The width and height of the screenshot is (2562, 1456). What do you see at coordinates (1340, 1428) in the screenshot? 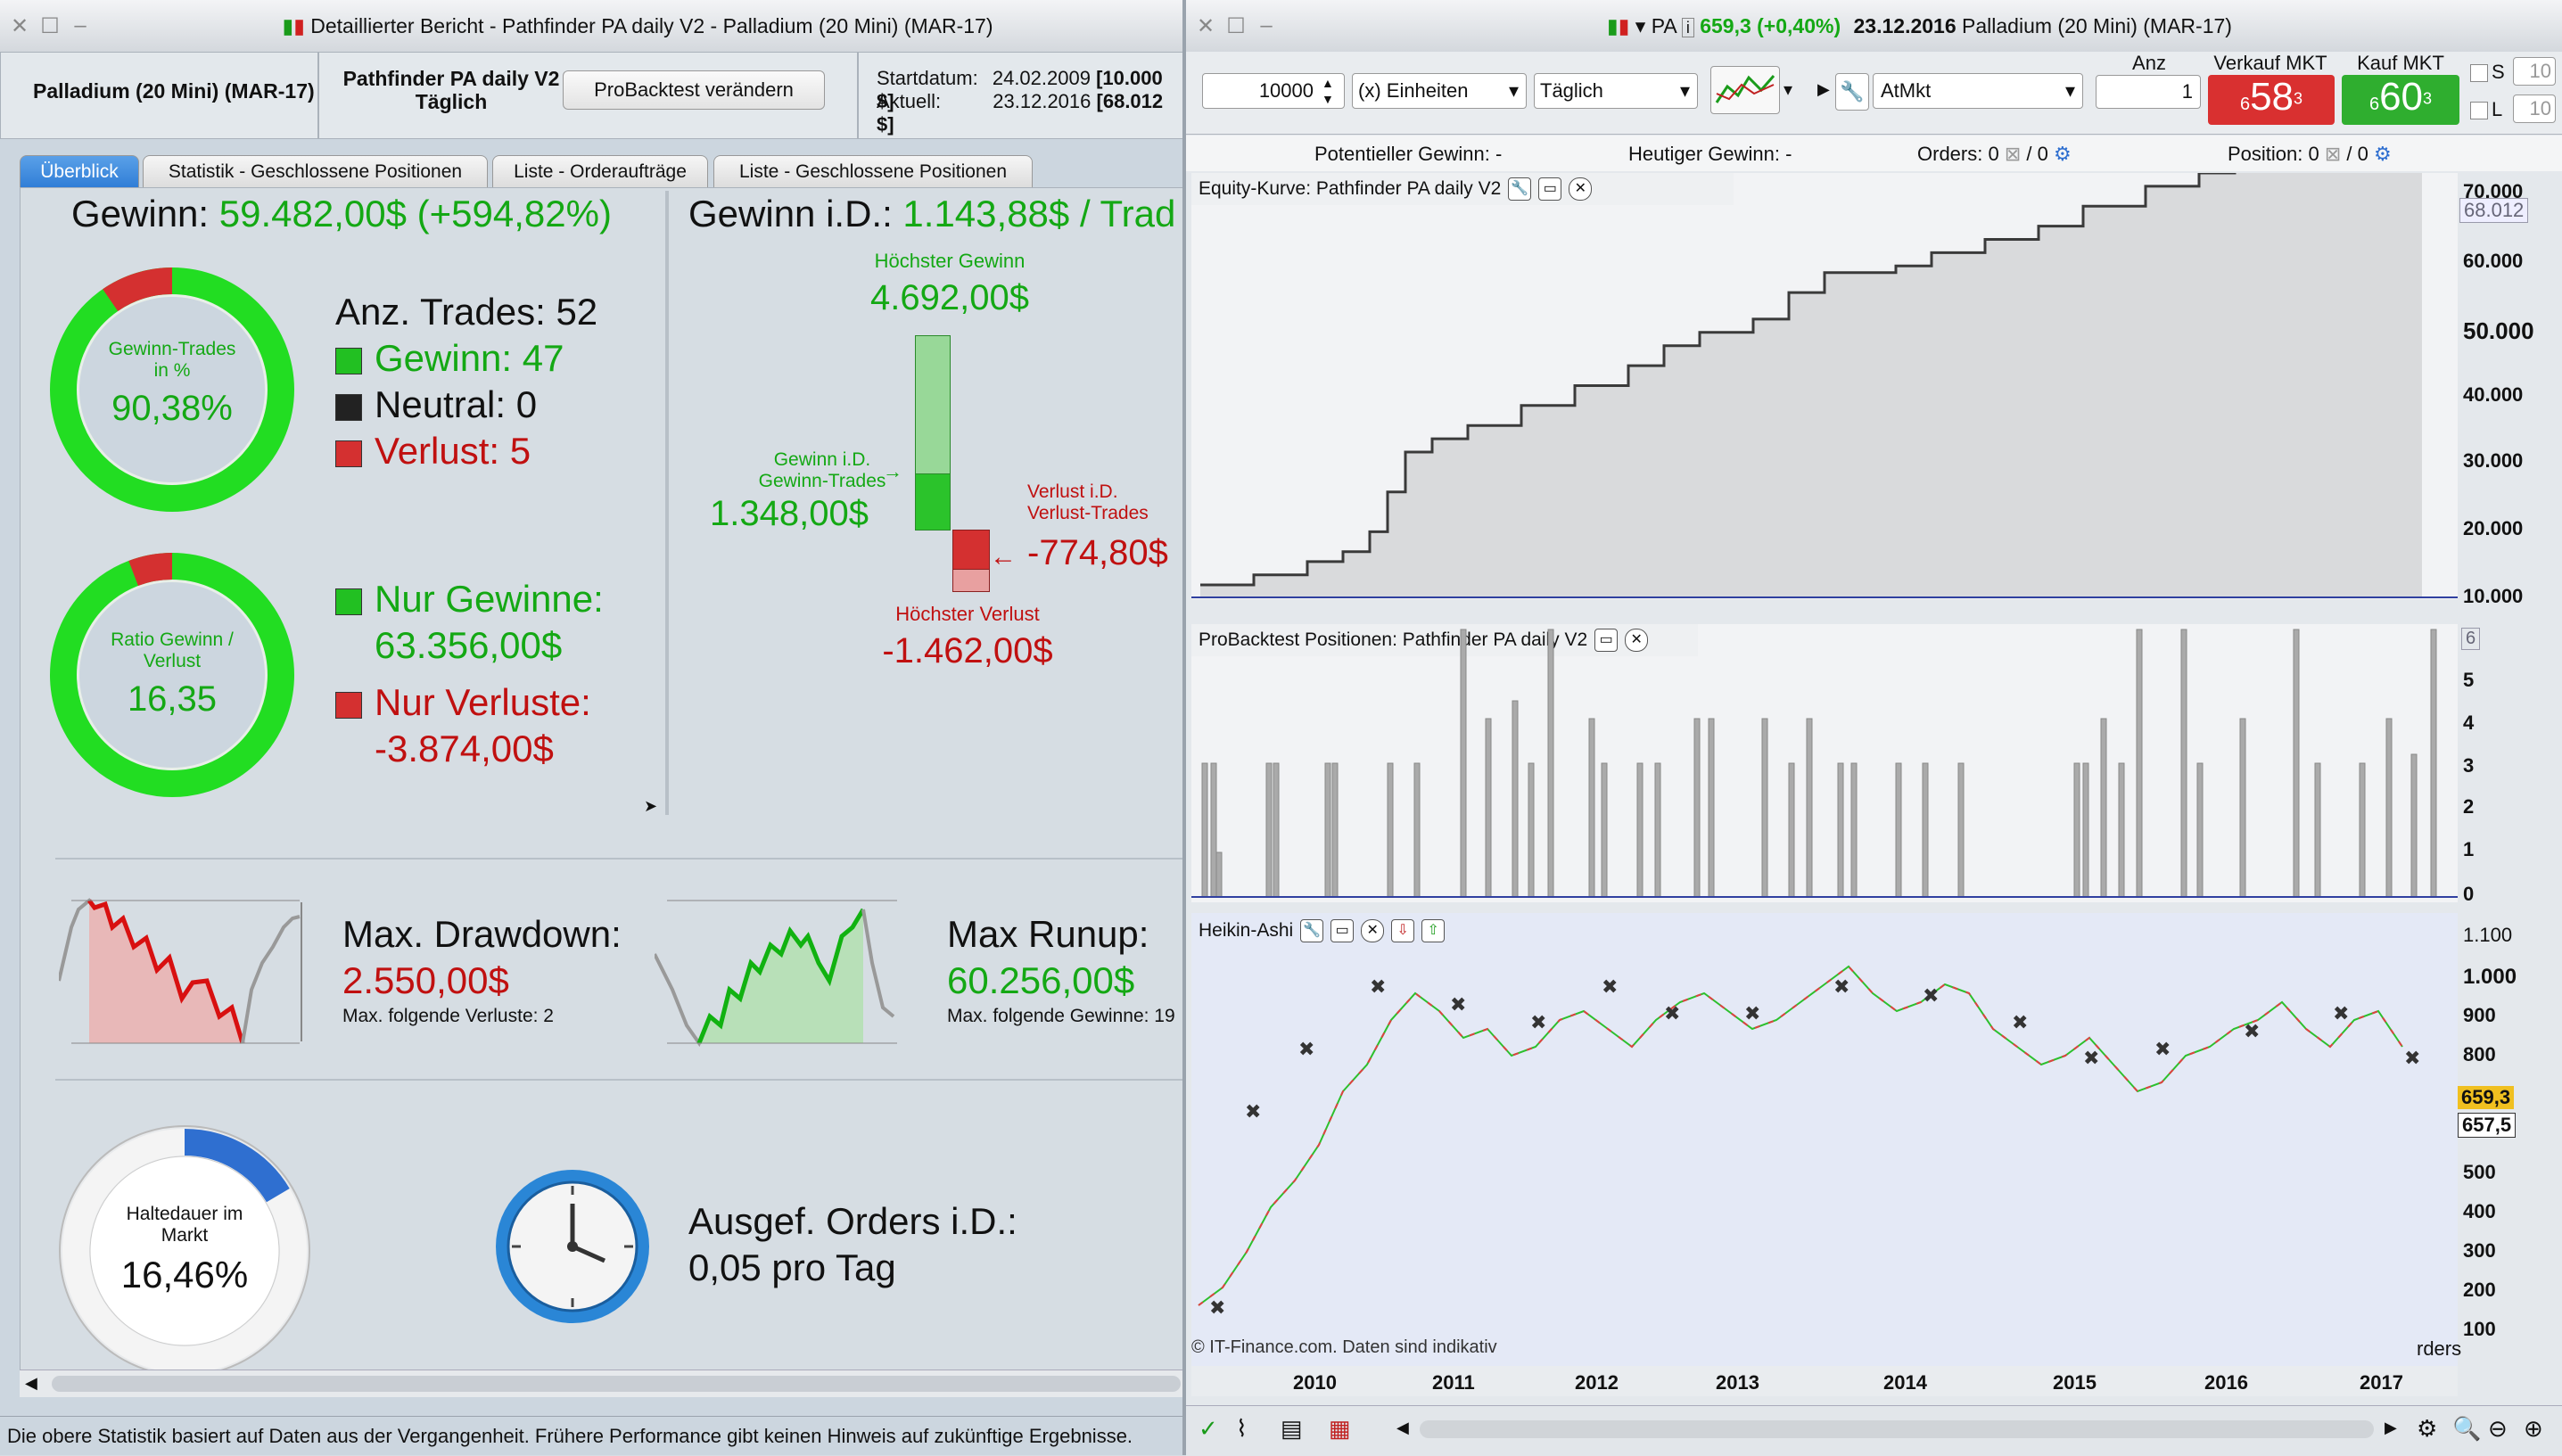
I see `grid-icon: ▦` at bounding box center [1340, 1428].